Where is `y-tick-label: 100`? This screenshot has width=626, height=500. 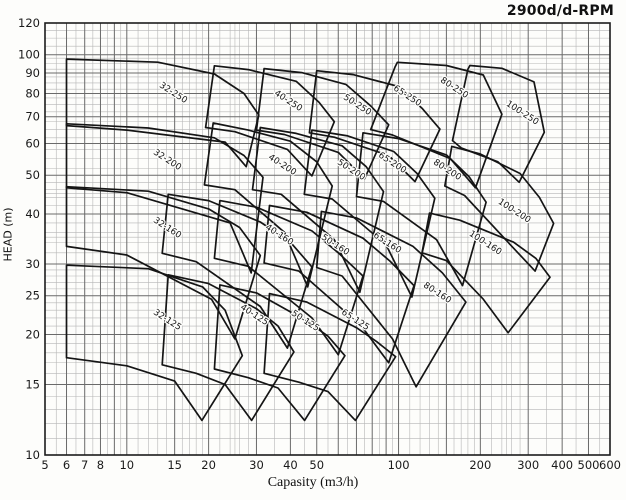 y-tick-label: 100 is located at coordinates (29, 55).